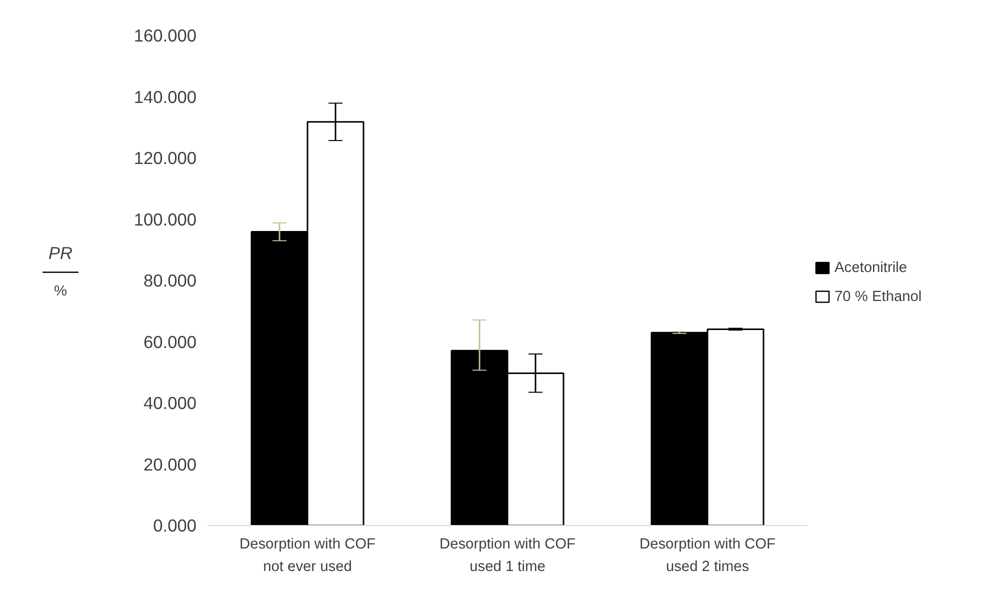  Describe the element at coordinates (165, 219) in the screenshot. I see `y-tick-label: 100.000` at that location.